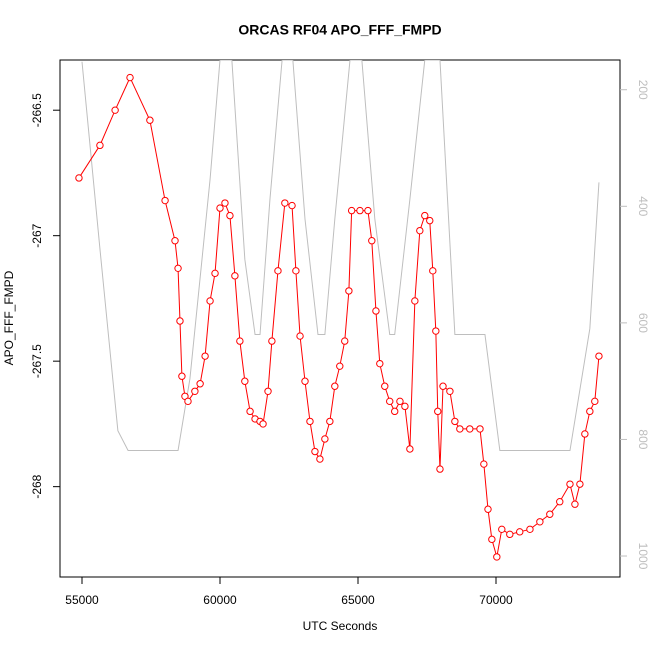 This screenshot has height=655, width=650. What do you see at coordinates (358, 600) in the screenshot?
I see `x-tick-label: 65000` at bounding box center [358, 600].